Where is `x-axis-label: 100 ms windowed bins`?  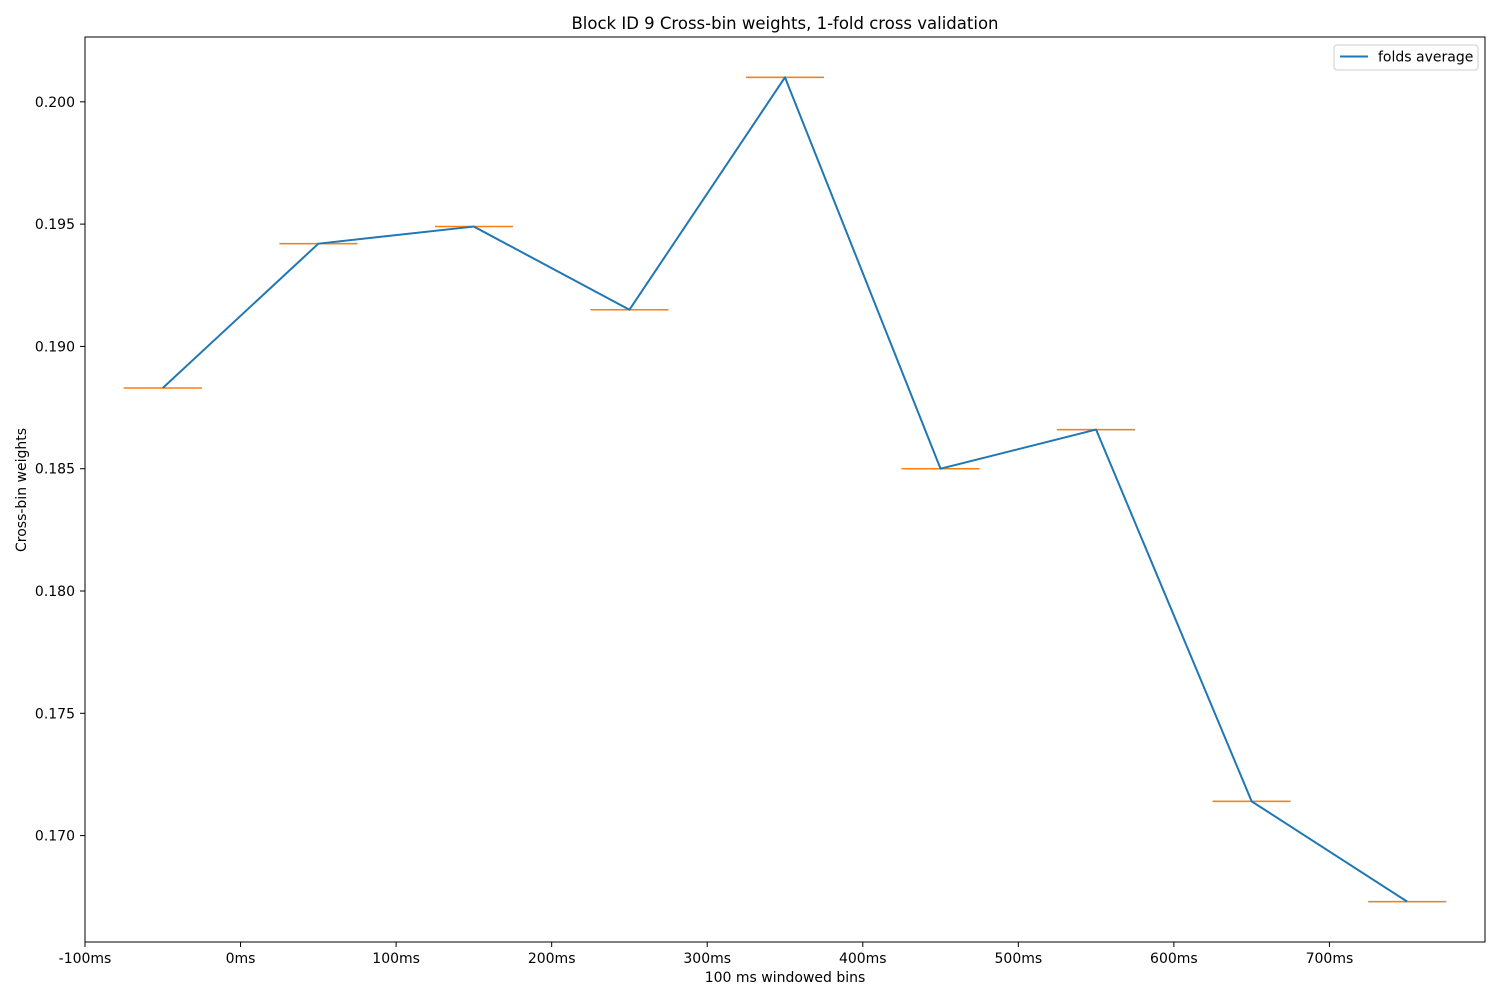
x-axis-label: 100 ms windowed bins is located at coordinates (785, 978).